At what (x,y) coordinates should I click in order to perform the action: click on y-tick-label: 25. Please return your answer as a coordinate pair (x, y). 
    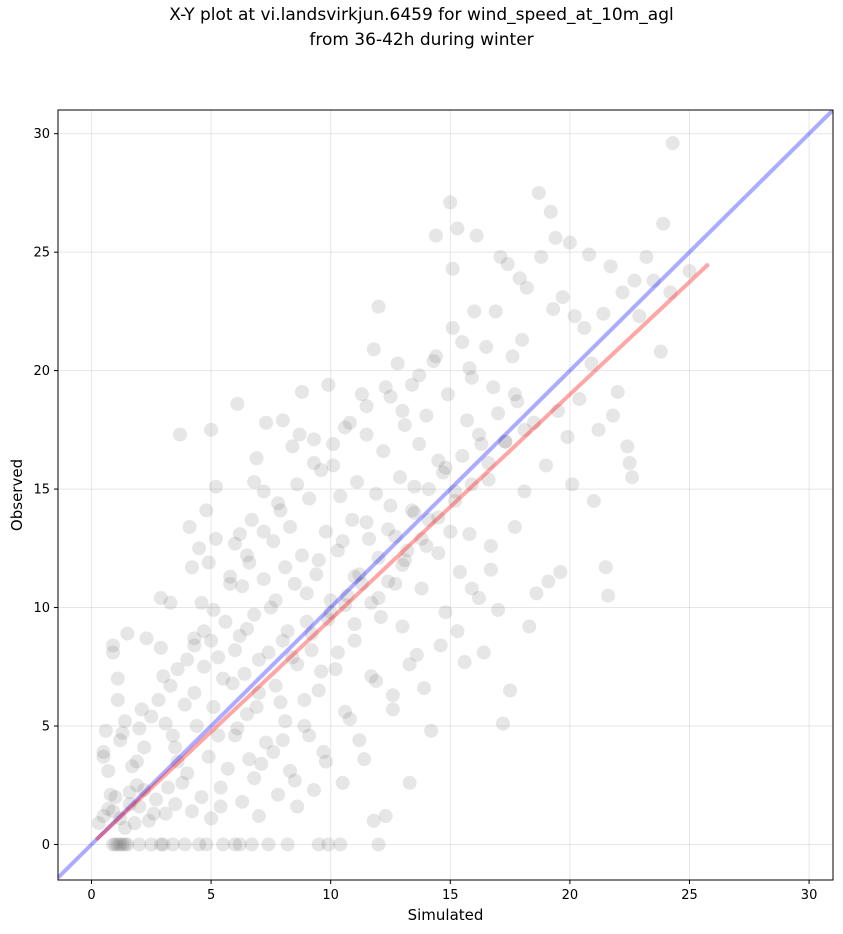
    Looking at the image, I should click on (41, 253).